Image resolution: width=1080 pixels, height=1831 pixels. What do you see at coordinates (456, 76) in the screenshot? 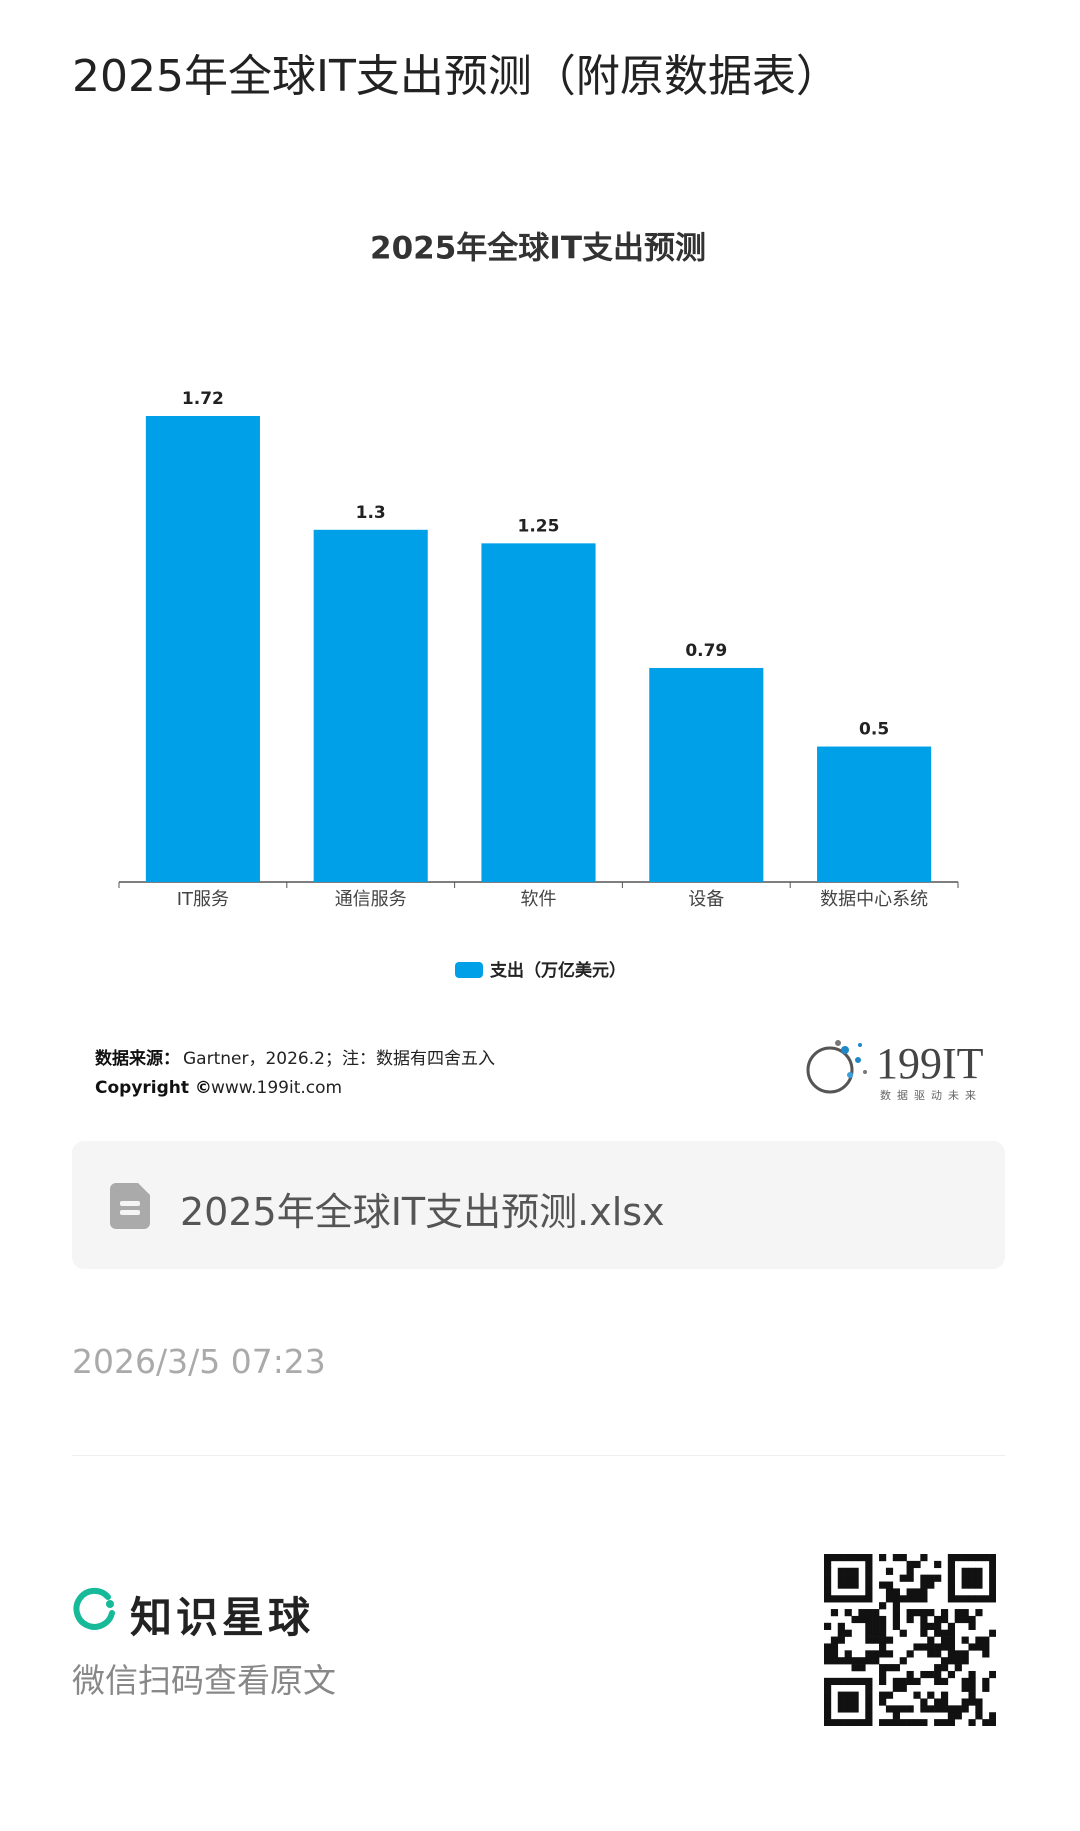
I see `page-title: 2025年全球IT支出预测（附原数据表）` at bounding box center [456, 76].